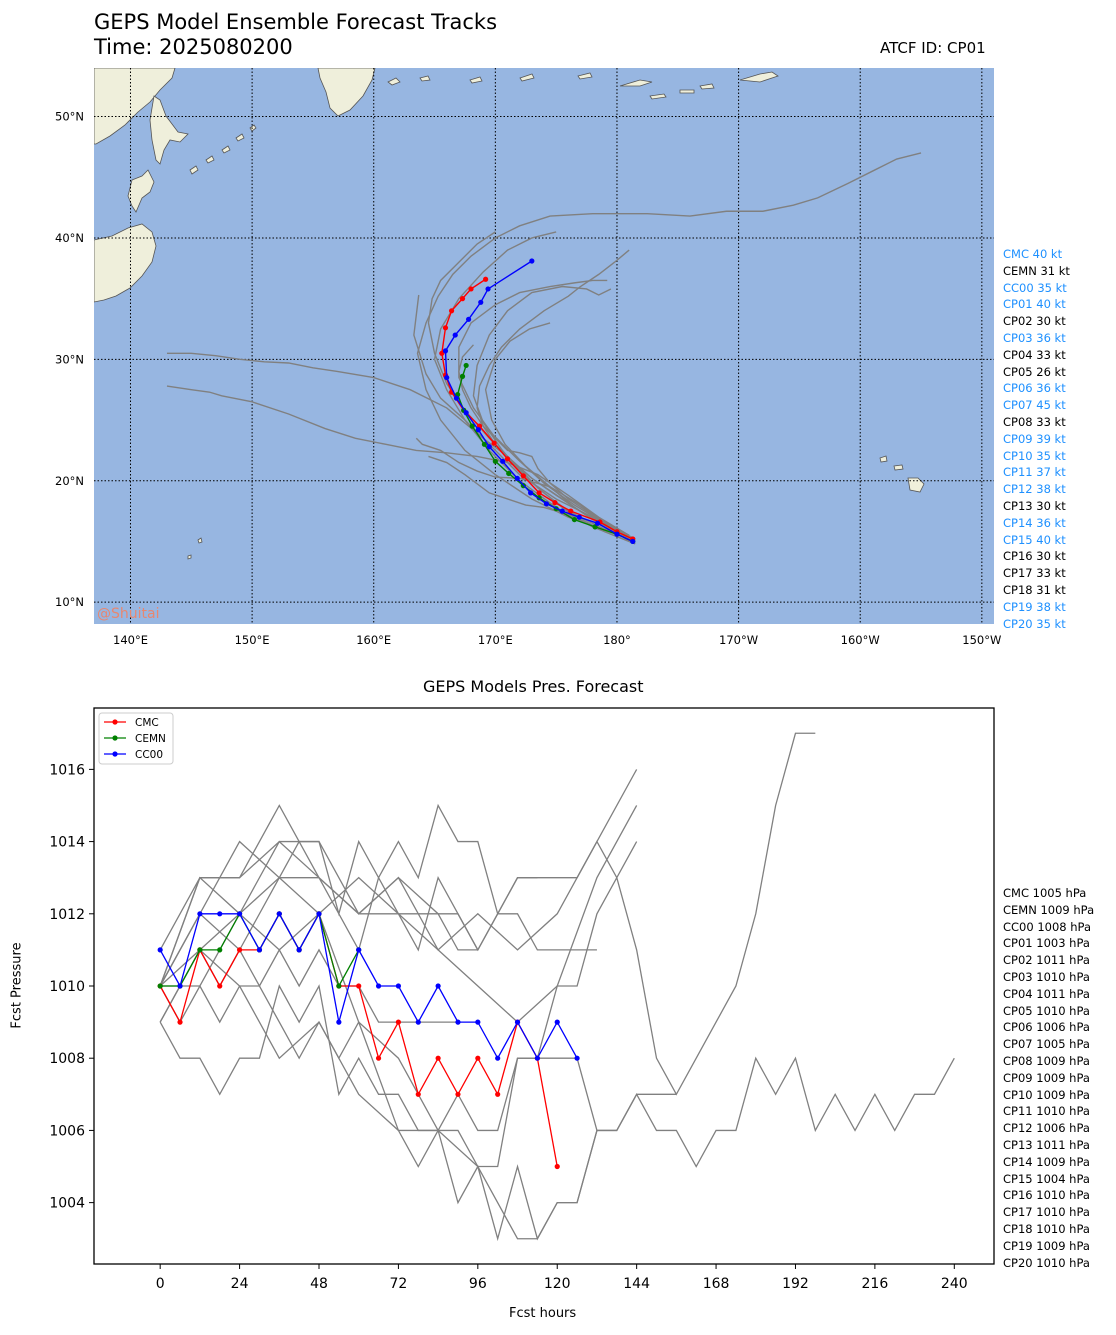 The height and width of the screenshot is (1335, 1116). Describe the element at coordinates (1046, 1128) in the screenshot. I see `pressure-list-item: CP12 1006 hPa` at that location.